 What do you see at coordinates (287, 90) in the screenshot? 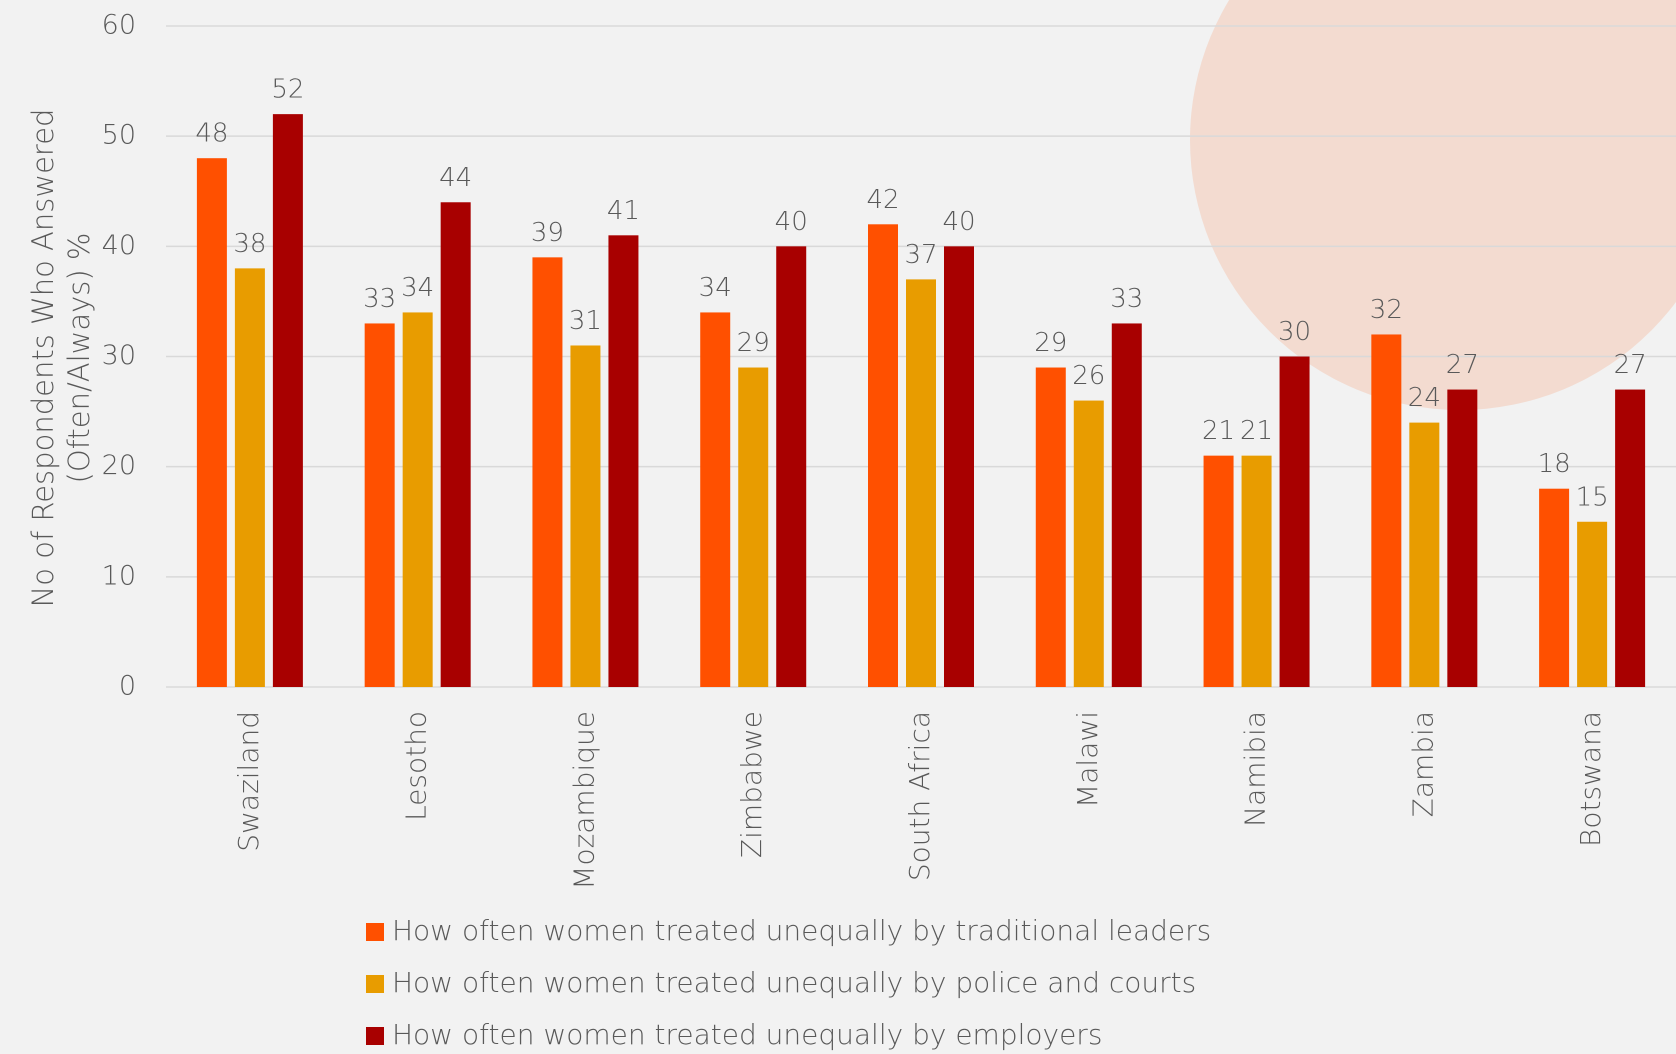
I see `value-label: 52` at bounding box center [287, 90].